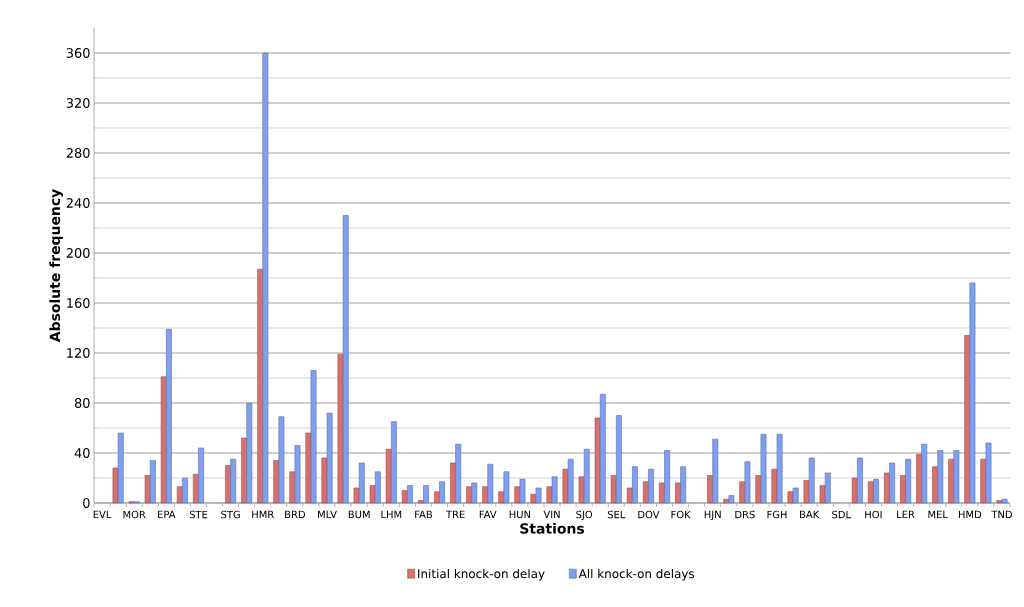  I want to click on x-tick-label: HMD, so click(970, 514).